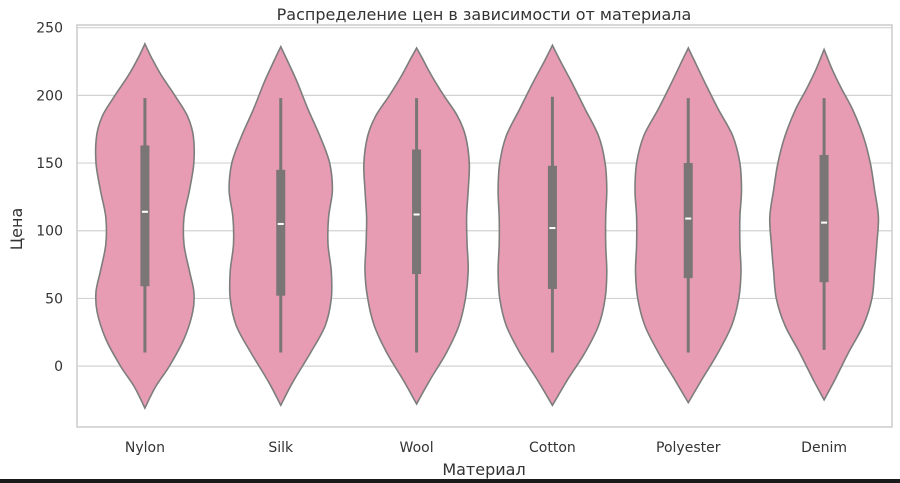 Image resolution: width=900 pixels, height=483 pixels. What do you see at coordinates (54, 299) in the screenshot?
I see `y-tick-label-50: 50` at bounding box center [54, 299].